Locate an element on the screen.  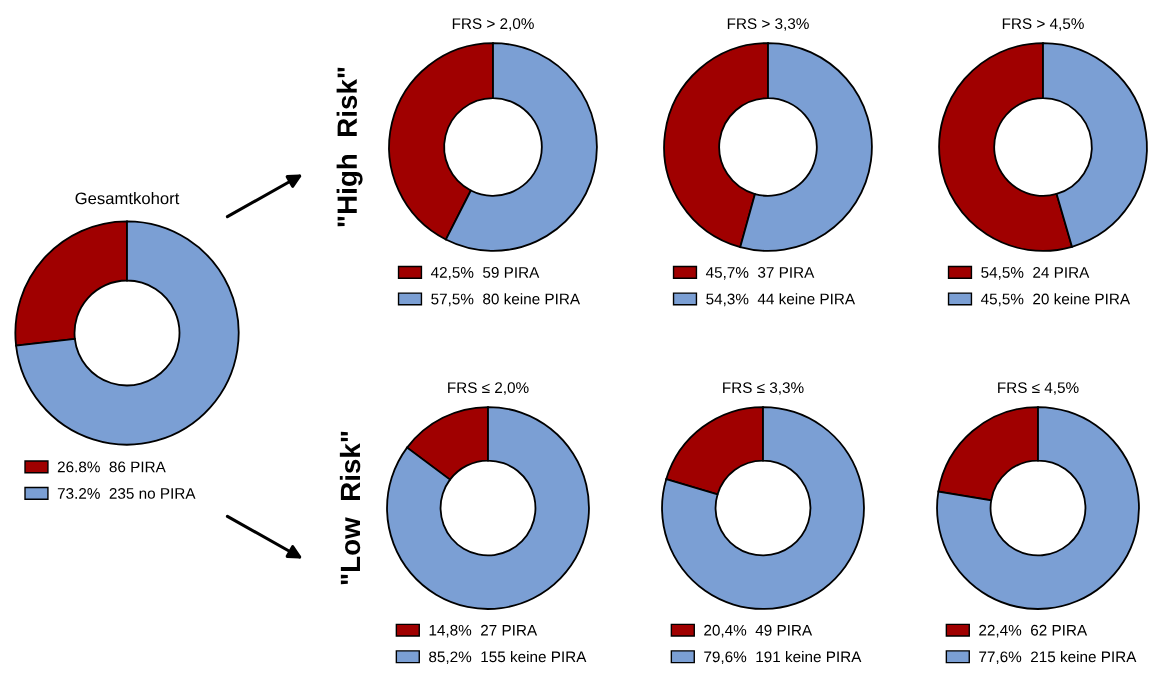
legend-label: 54,5% 24 PIRA is located at coordinates (1035, 273).